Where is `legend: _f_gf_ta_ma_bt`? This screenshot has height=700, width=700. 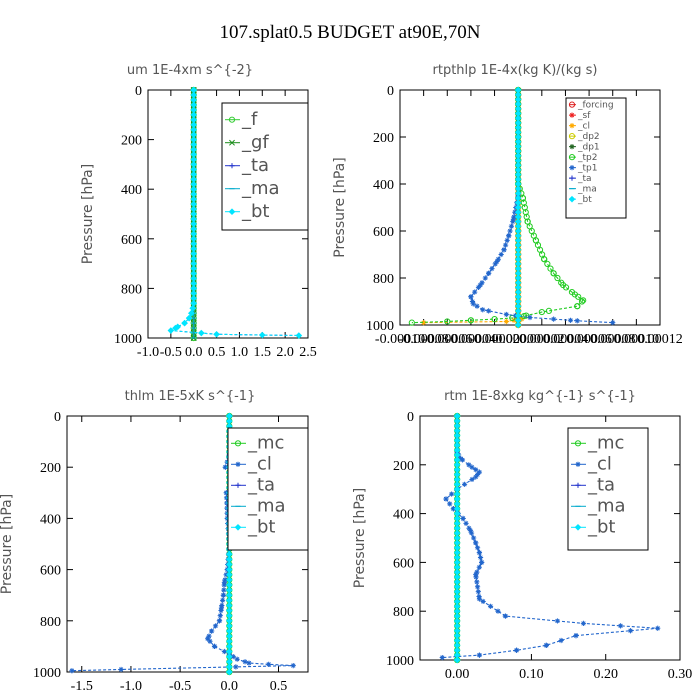
legend: _f_gf_ta_ma_bt is located at coordinates (265, 166).